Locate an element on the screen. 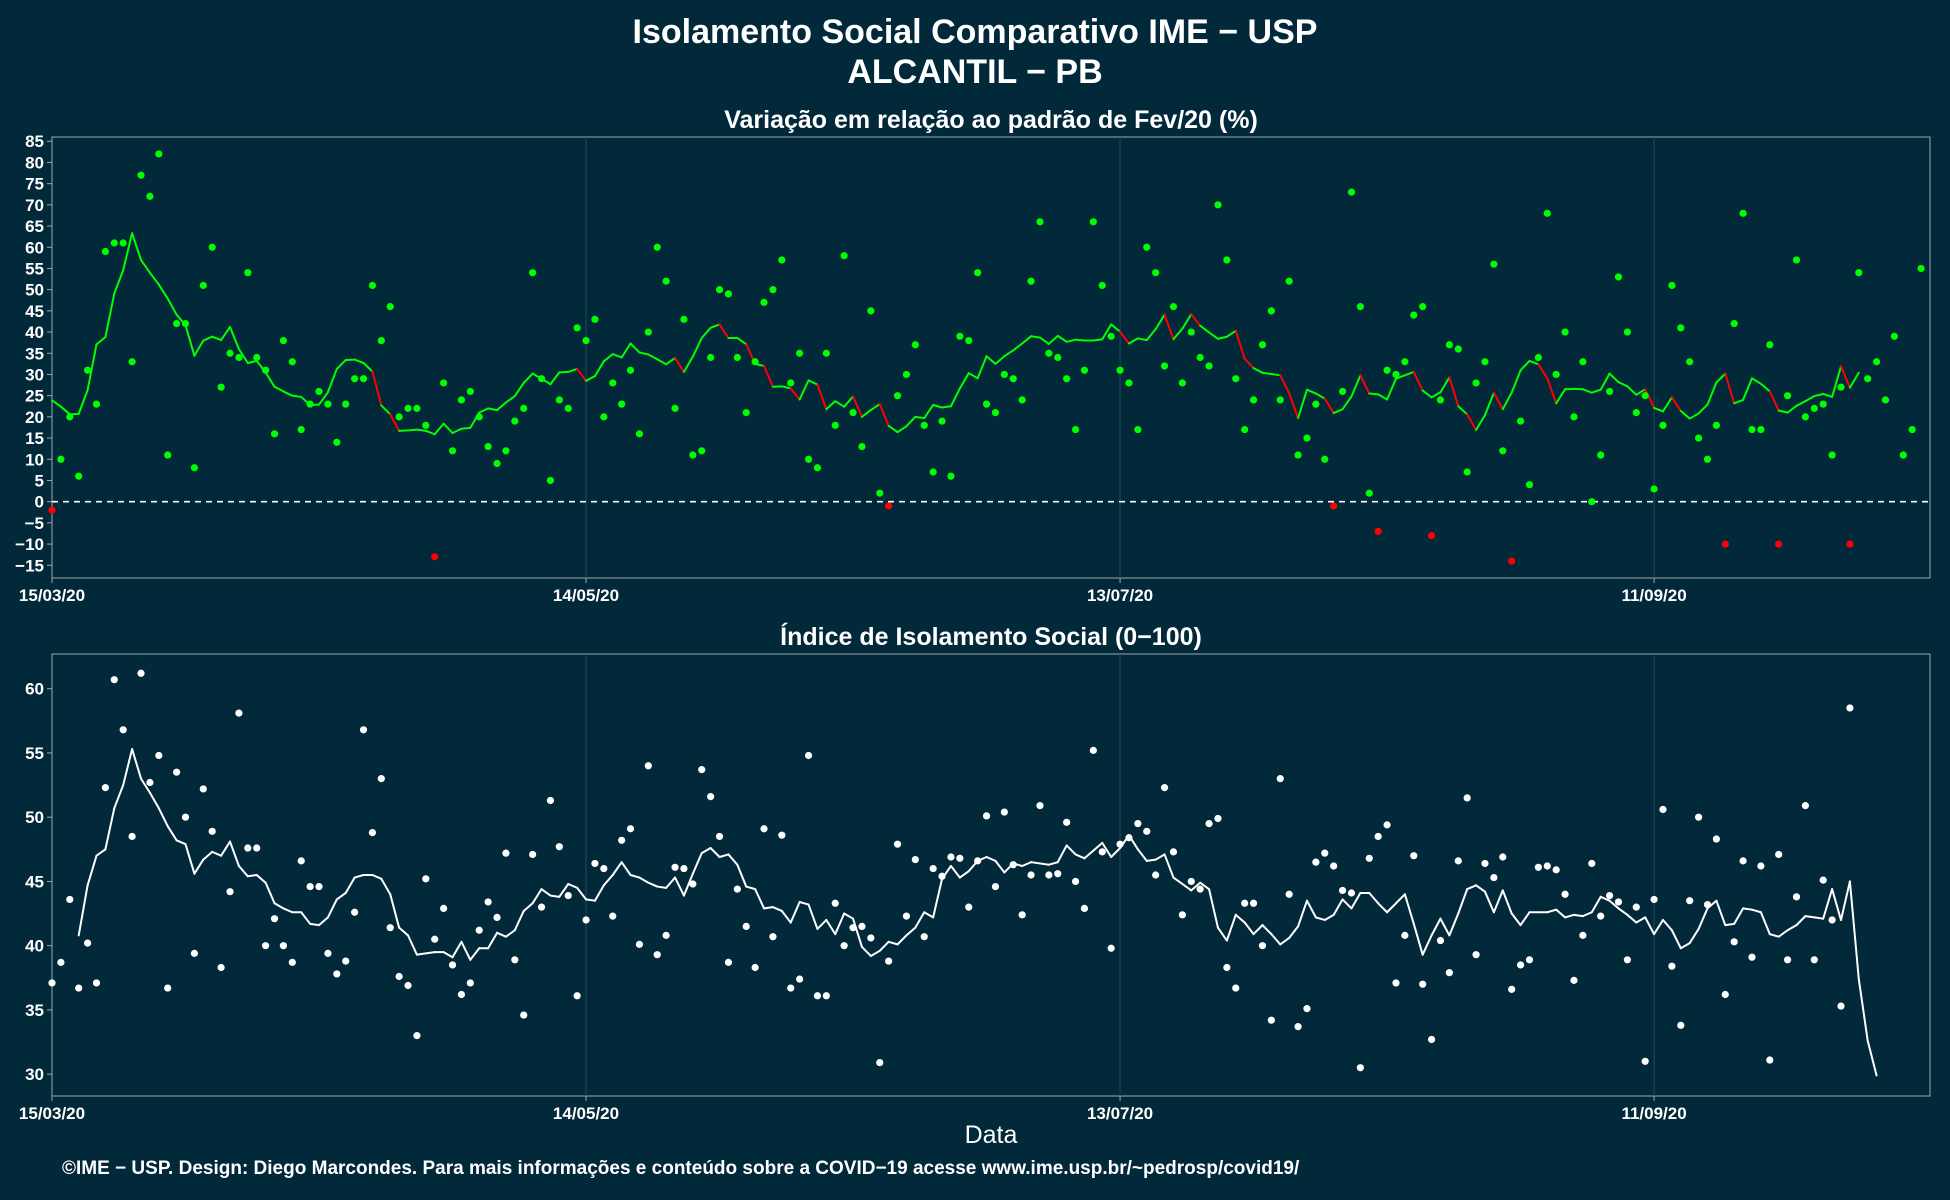  x-tick-label: 11/09/20 is located at coordinates (1653, 595).